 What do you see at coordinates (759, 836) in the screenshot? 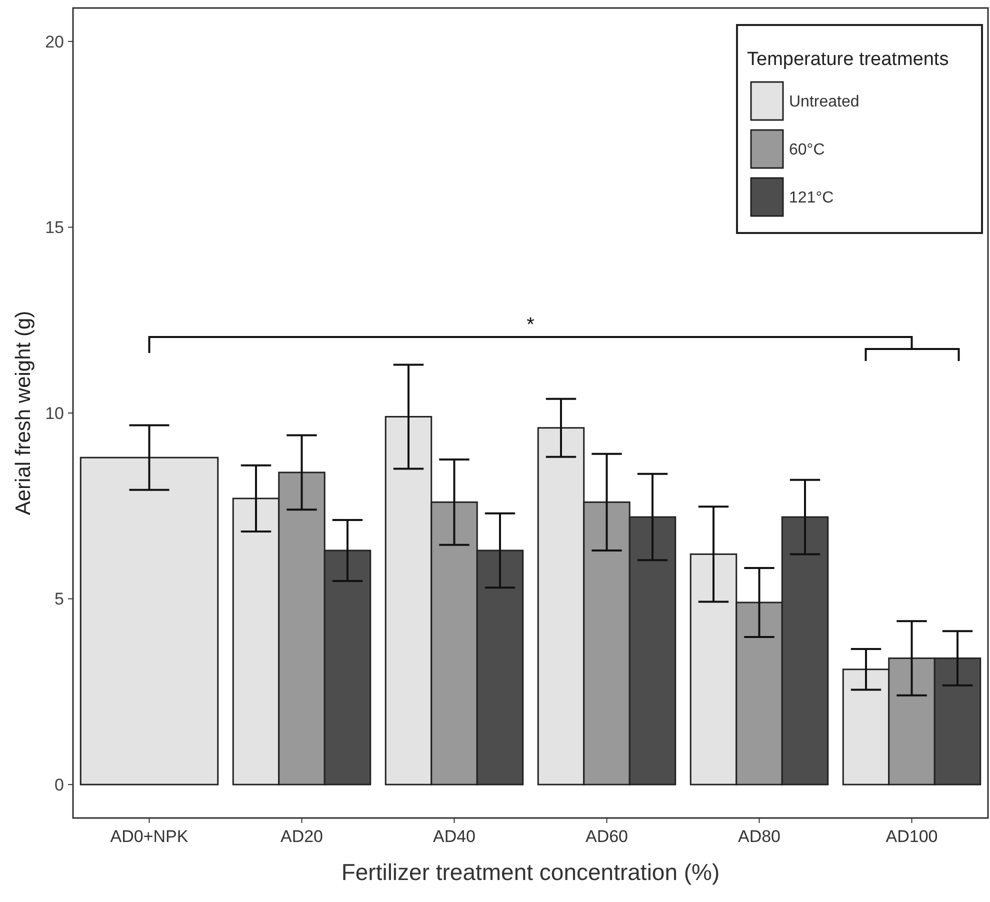
I see `x-tick-label: AD80` at bounding box center [759, 836].